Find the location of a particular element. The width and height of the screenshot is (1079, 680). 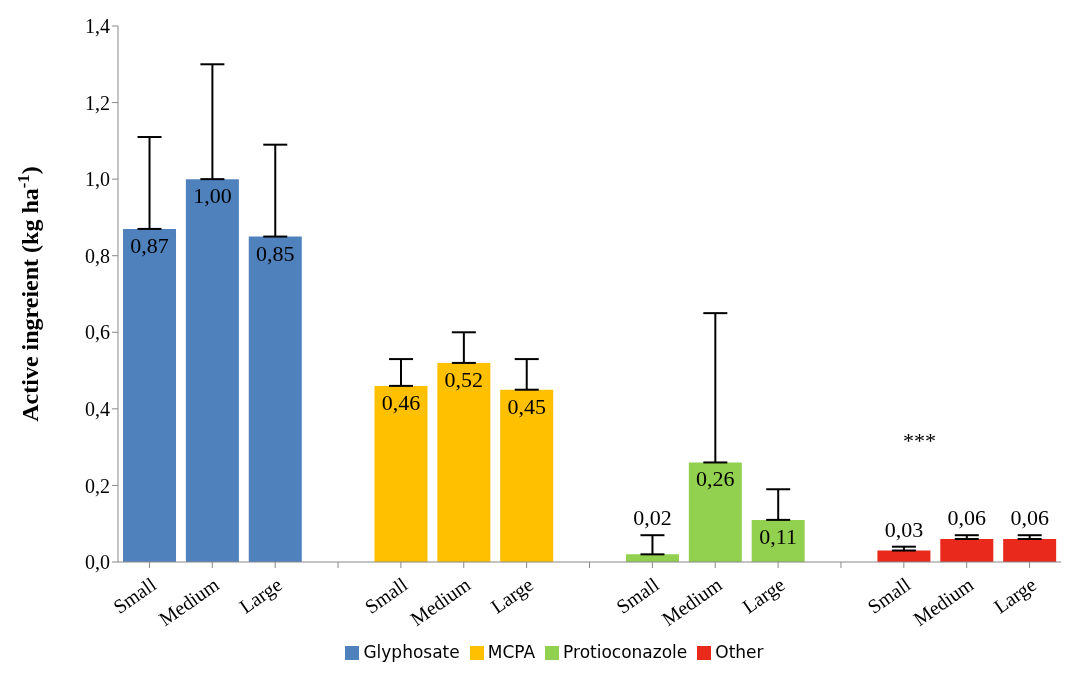

data-label: 0,52 is located at coordinates (464, 379).